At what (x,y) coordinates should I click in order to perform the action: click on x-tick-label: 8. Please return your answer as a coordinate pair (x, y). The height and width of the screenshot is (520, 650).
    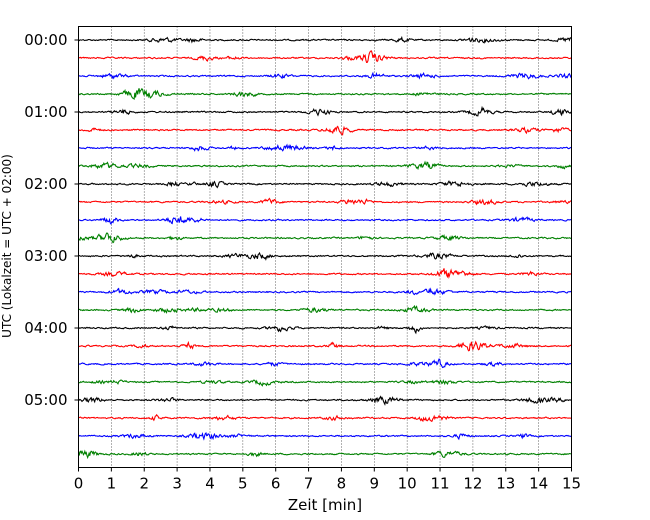
    Looking at the image, I should click on (342, 484).